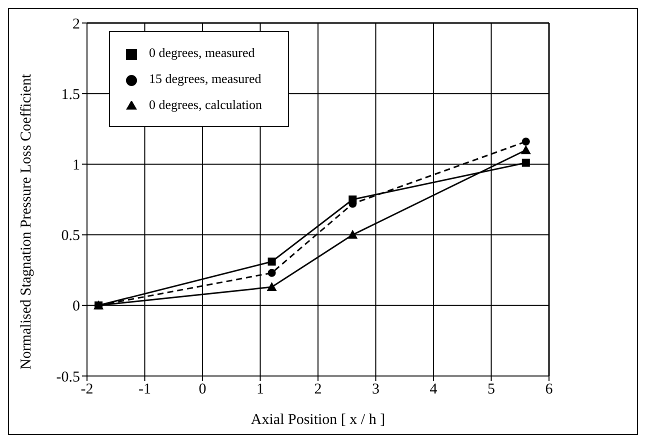 The image size is (647, 443). What do you see at coordinates (205, 104) in the screenshot?
I see `legend-label: 0 degrees, calculation` at bounding box center [205, 104].